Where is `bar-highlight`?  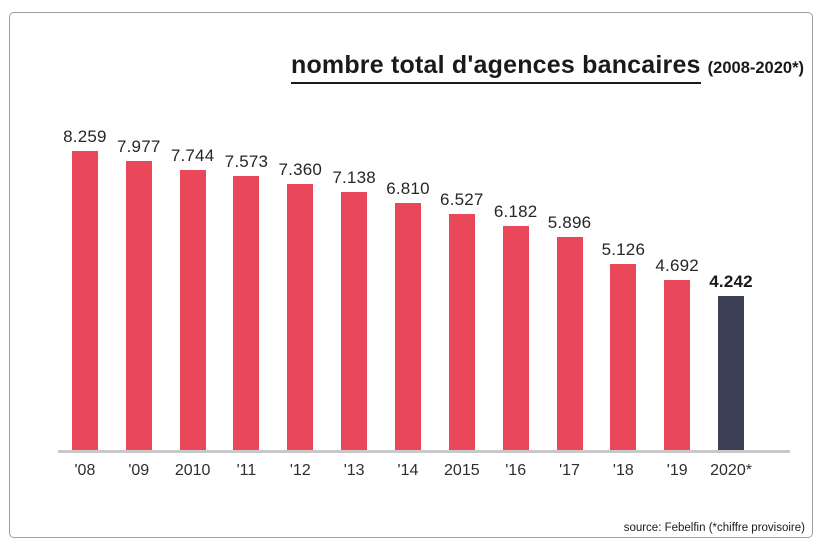
bar-highlight is located at coordinates (731, 373).